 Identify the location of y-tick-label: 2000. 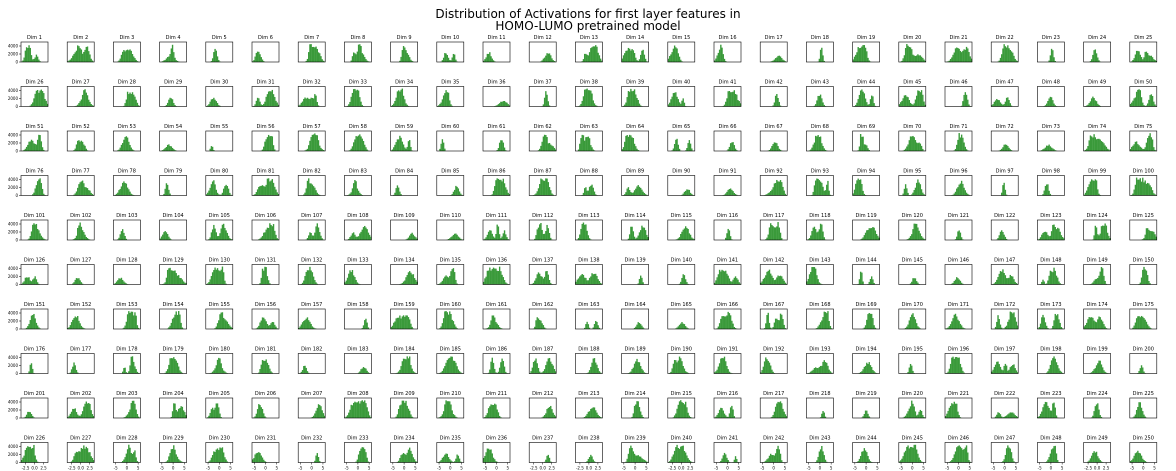
(13, 454).